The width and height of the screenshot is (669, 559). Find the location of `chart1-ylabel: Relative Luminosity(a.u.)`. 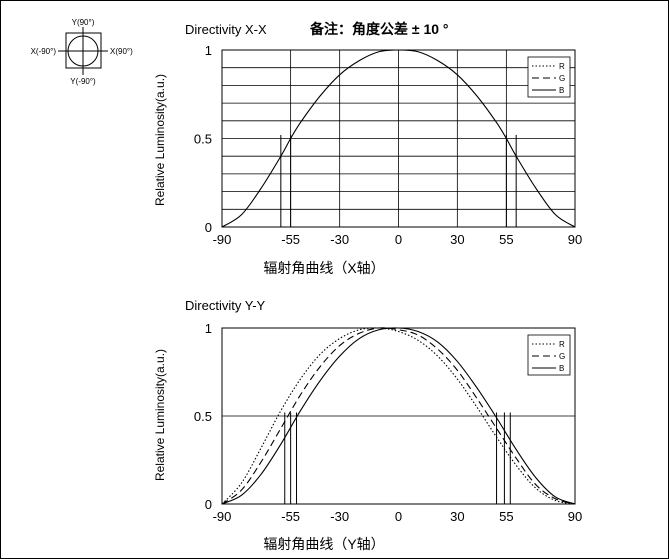

chart1-ylabel: Relative Luminosity(a.u.) is located at coordinates (160, 140).